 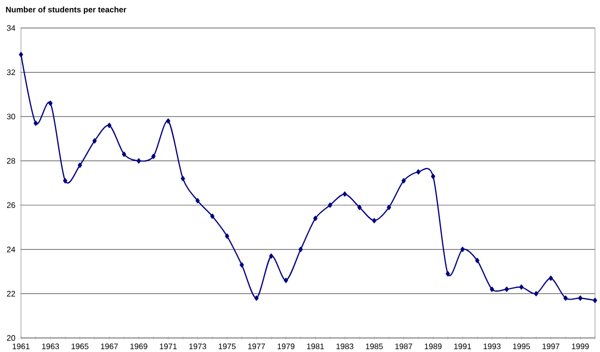 What do you see at coordinates (403, 347) in the screenshot?
I see `x-tick-label: 1987` at bounding box center [403, 347].